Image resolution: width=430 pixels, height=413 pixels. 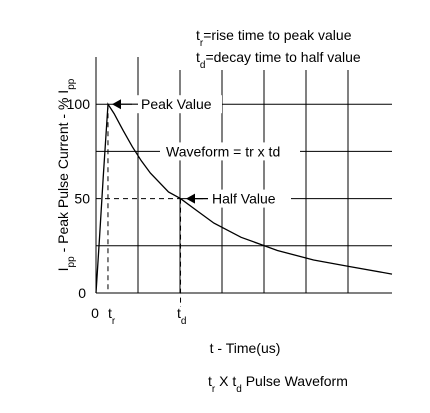 What do you see at coordinates (278, 384) in the screenshot?
I see `chart-title: tr X td Pulse Waveform` at bounding box center [278, 384].